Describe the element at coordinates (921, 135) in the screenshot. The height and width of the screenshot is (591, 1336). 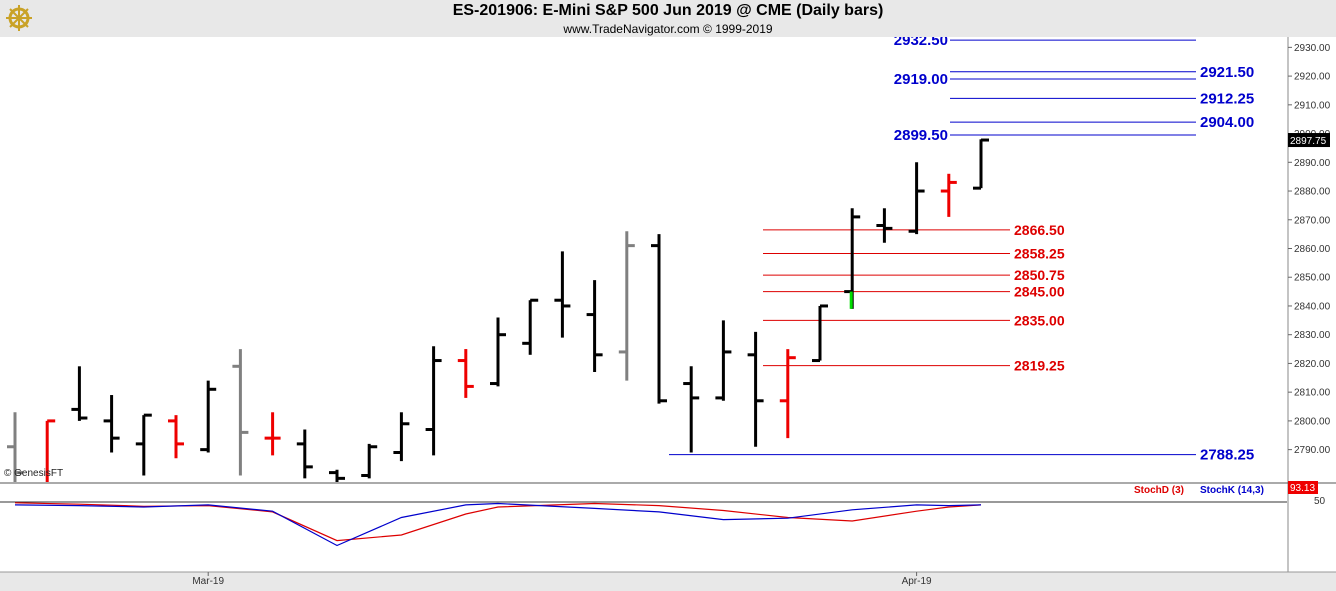
I see `blue-level-label: 2899.50` at that location.